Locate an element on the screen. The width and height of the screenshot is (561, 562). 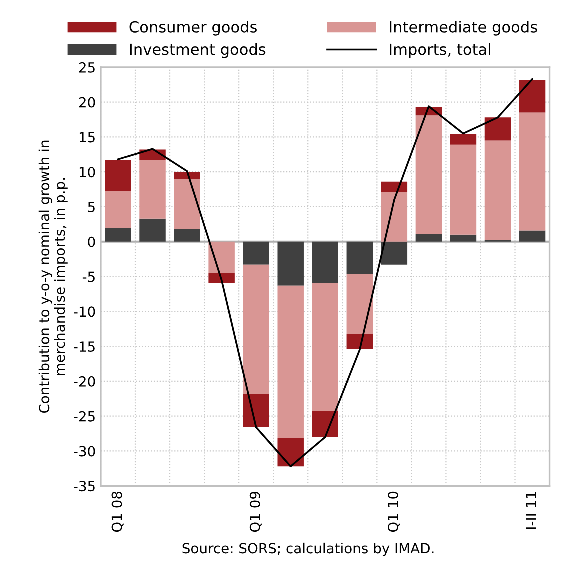
x-tick-label: I-II 11 is located at coordinates (531, 511).